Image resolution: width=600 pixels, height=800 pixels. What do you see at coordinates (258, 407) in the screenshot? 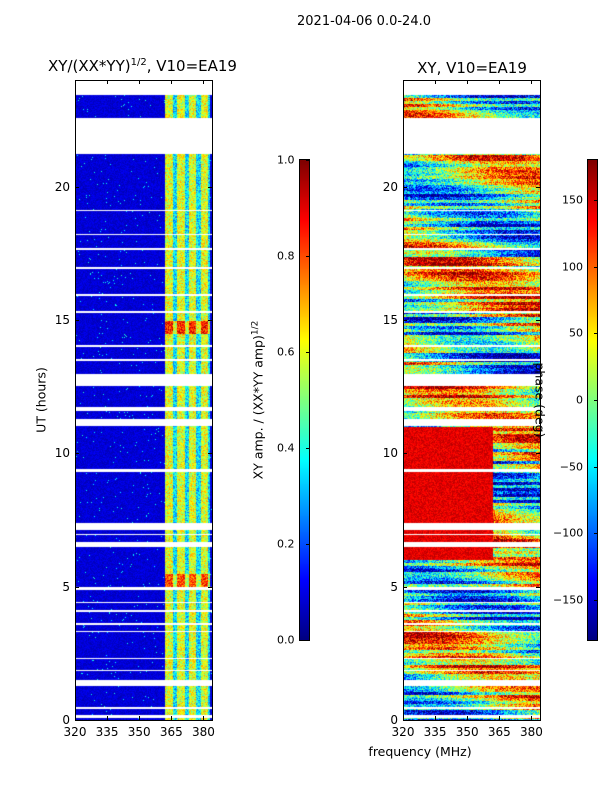
I see `colorbar-label-main: XY amp. / (XX*YY amp)` at bounding box center [258, 407].